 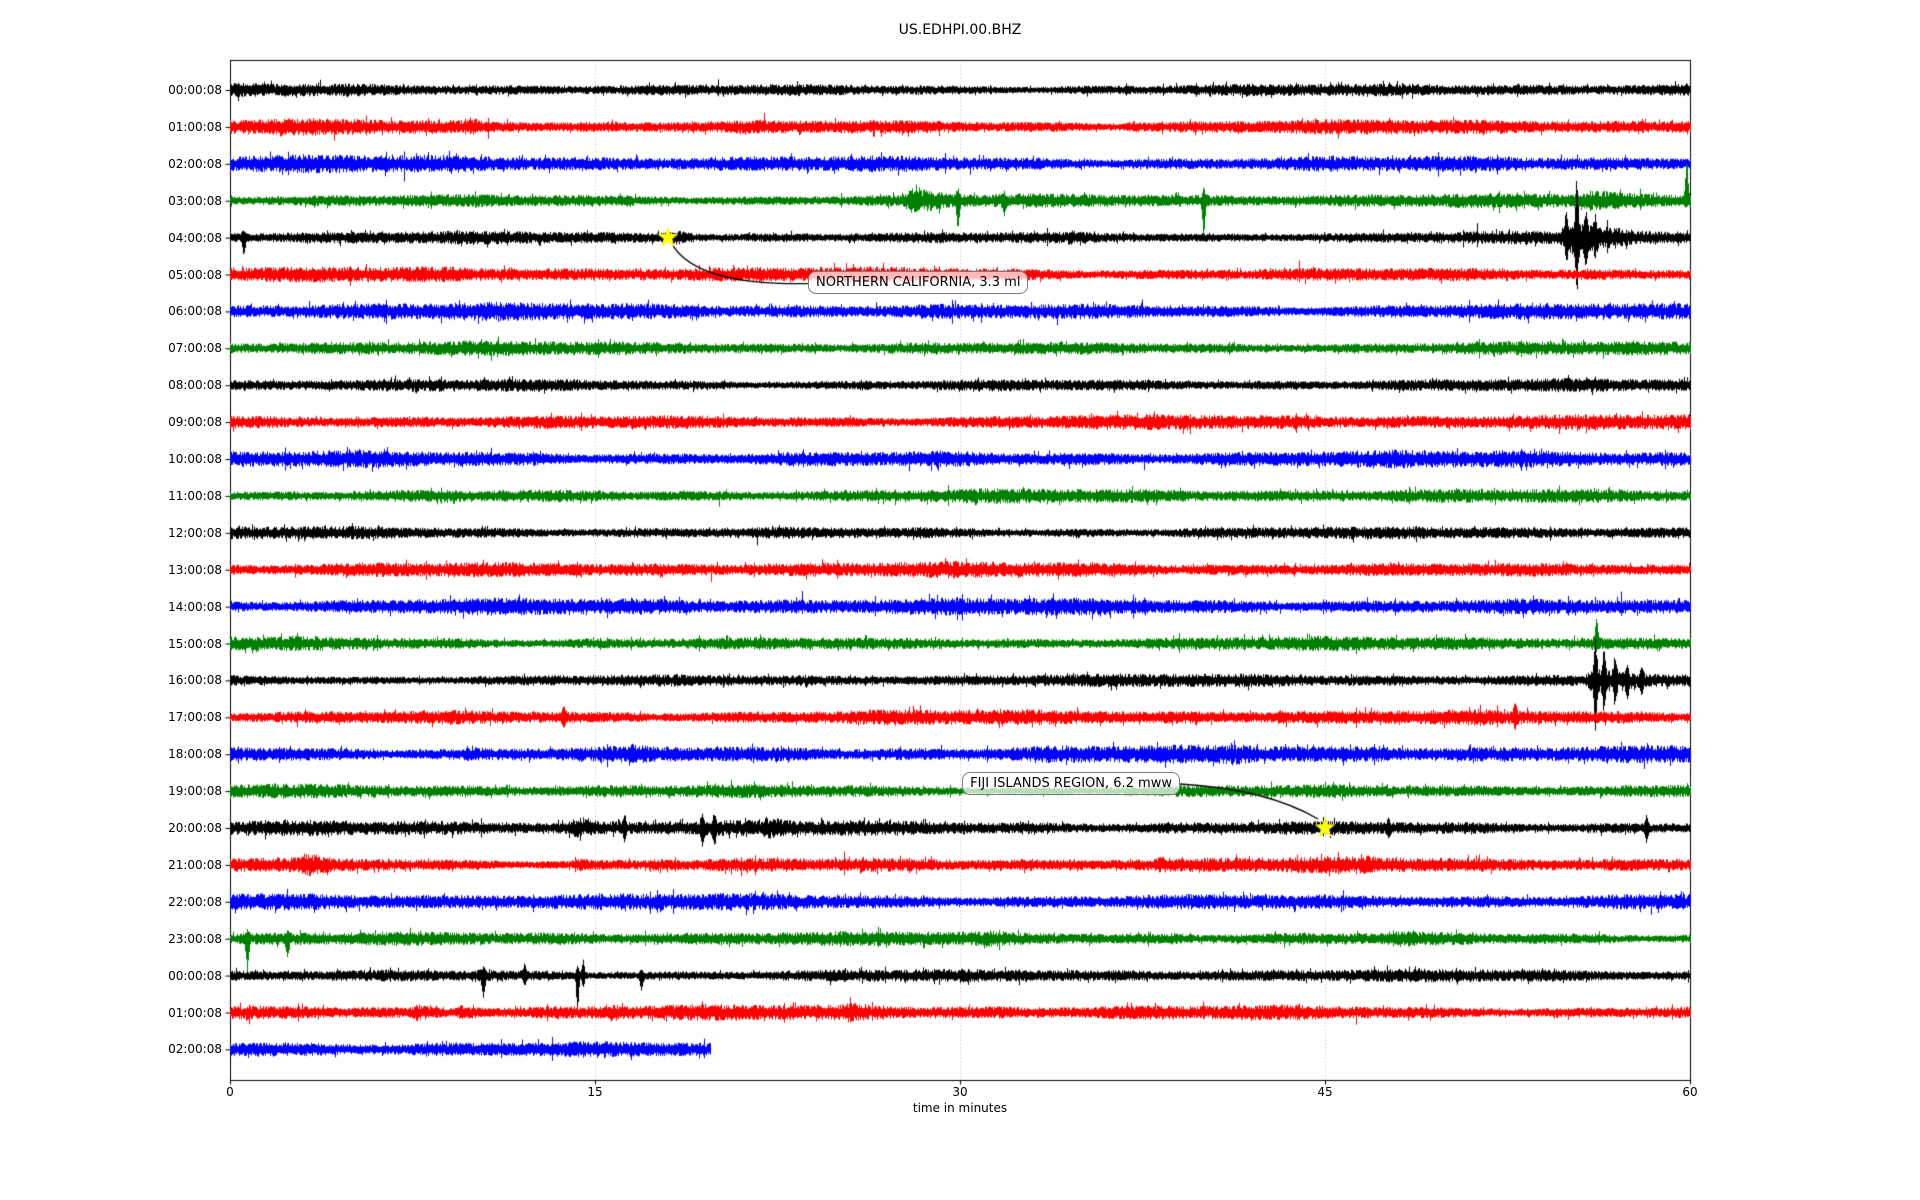 I want to click on y-axis-label: 16:00:08, so click(x=195, y=680).